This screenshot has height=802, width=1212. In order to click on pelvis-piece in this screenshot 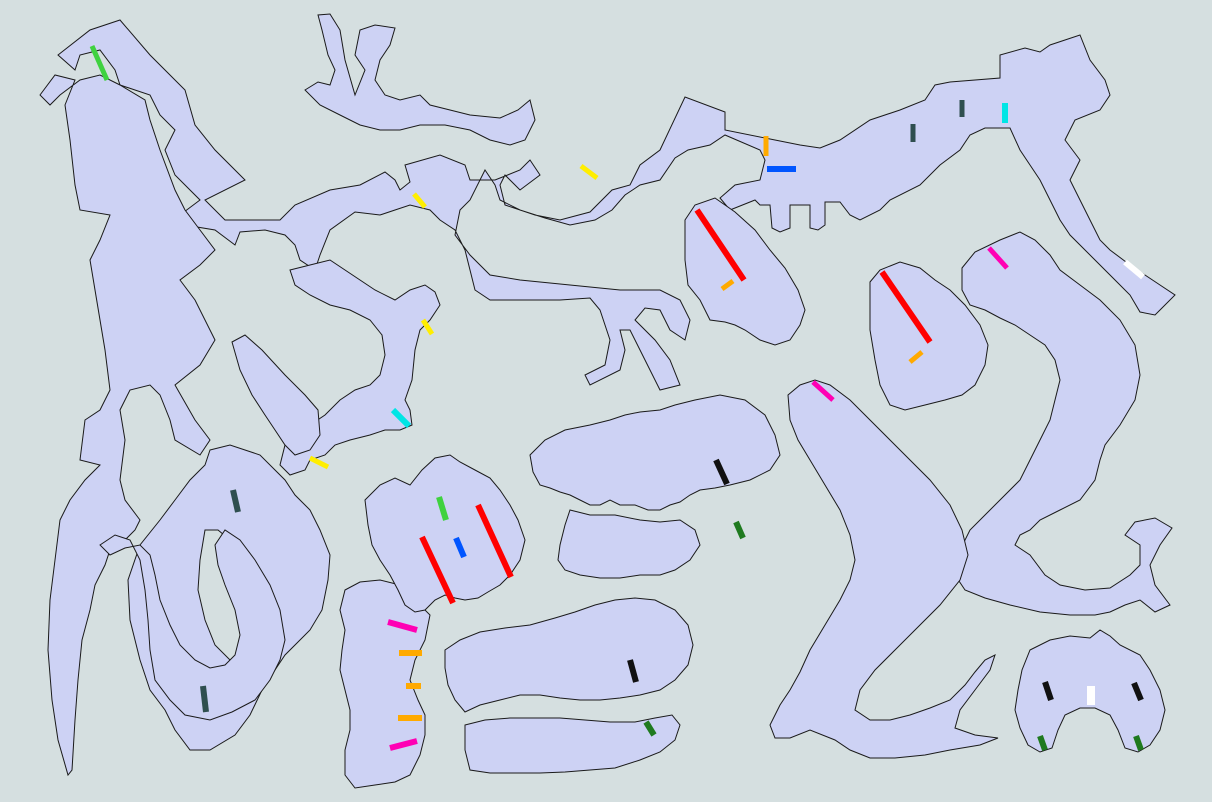, I will do `click(276, 395)`.